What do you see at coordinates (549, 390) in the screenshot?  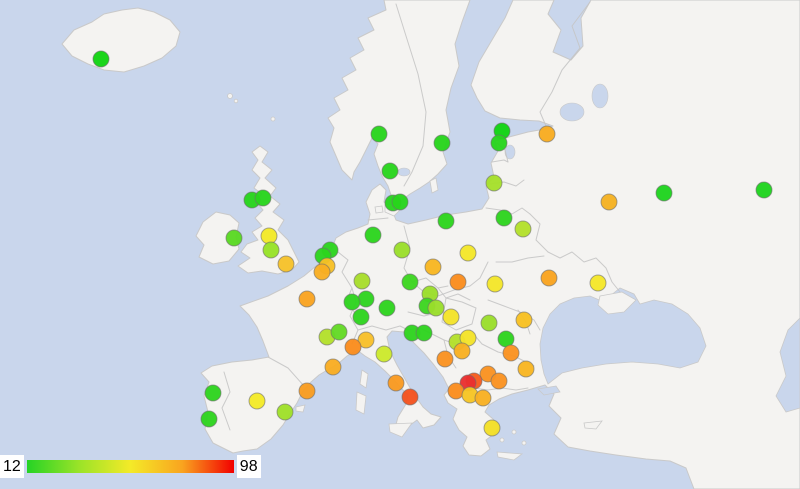 I see `sea-of-marmara` at bounding box center [549, 390].